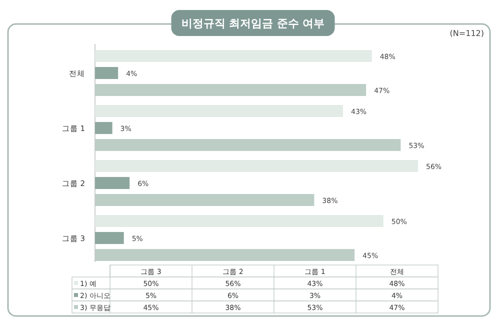 This screenshot has height=327, width=500. What do you see at coordinates (253, 23) in the screenshot?
I see `chart-title: 비정규직 최저임금 준수 여부` at bounding box center [253, 23].